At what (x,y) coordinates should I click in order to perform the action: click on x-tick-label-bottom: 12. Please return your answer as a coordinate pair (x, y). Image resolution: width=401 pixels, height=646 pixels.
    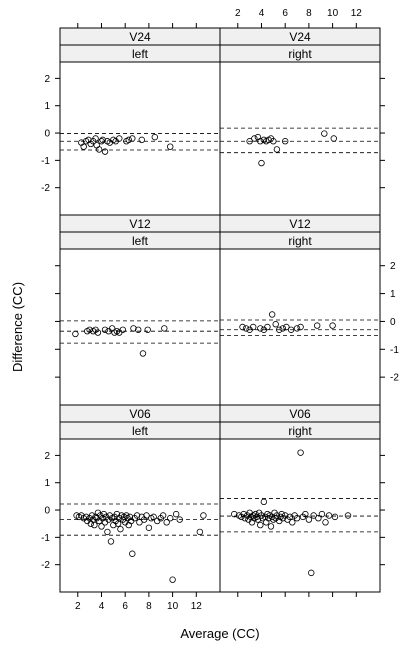
    Looking at the image, I should click on (197, 606).